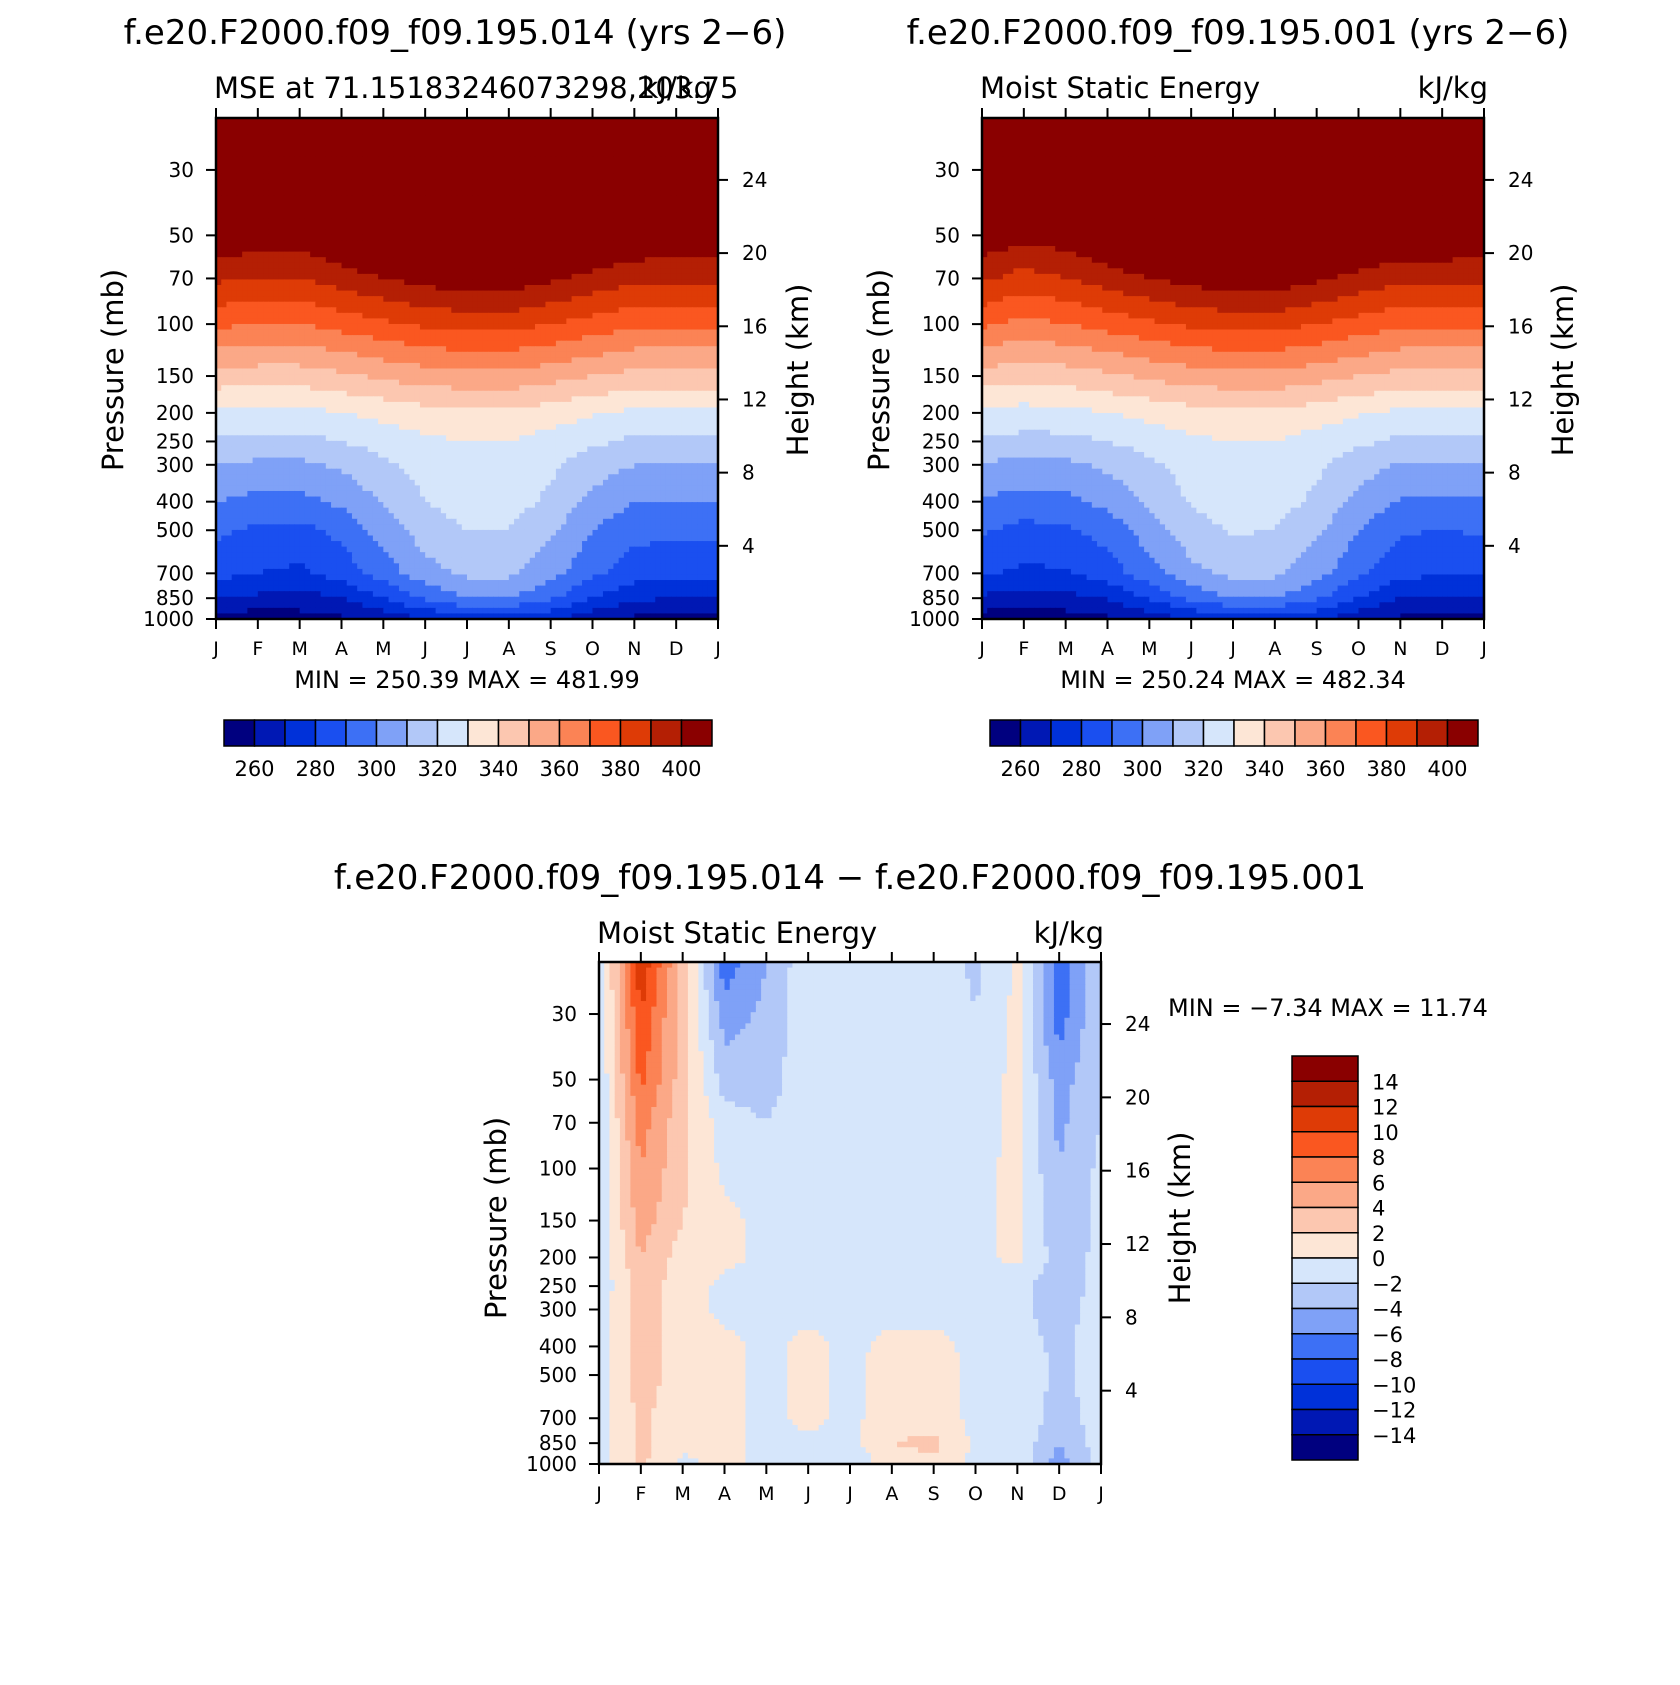 The height and width of the screenshot is (1685, 1680). What do you see at coordinates (1447, 769) in the screenshot?
I see `colorbar-label: 400` at bounding box center [1447, 769].